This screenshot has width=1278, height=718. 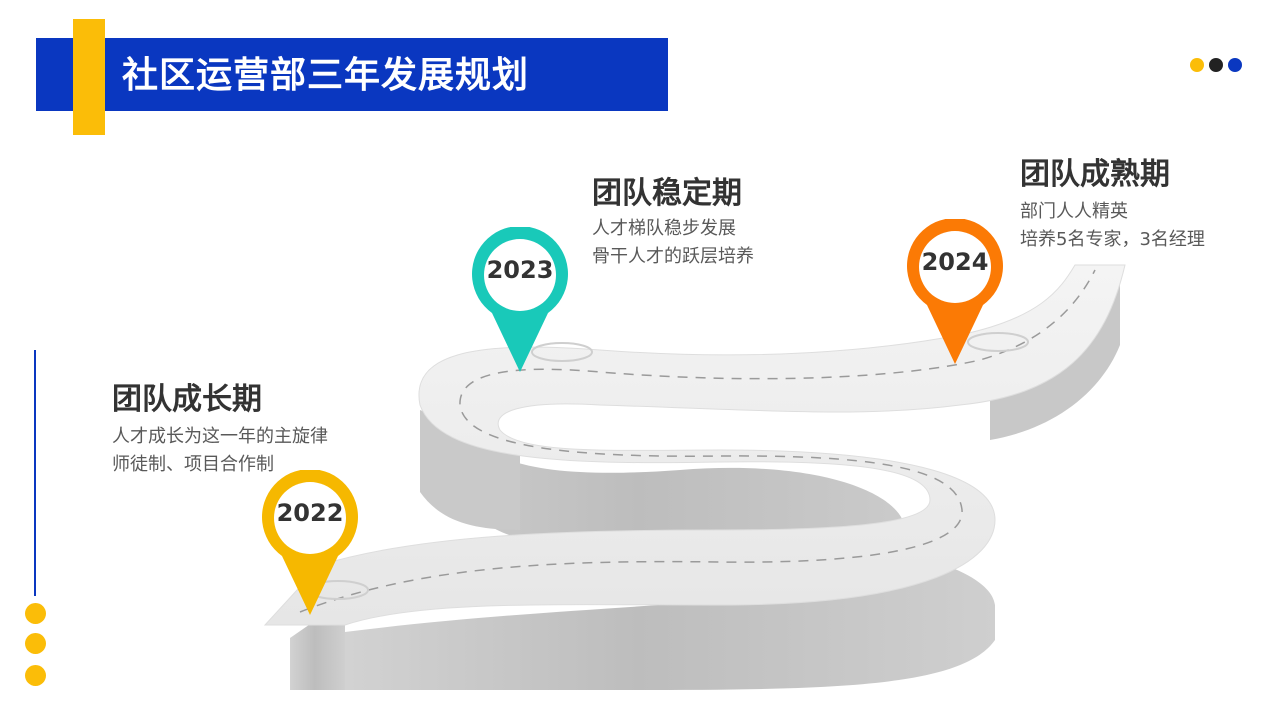 What do you see at coordinates (664, 228) in the screenshot?
I see `stage-desc-2023-line1: 人才梯队稳步发展` at bounding box center [664, 228].